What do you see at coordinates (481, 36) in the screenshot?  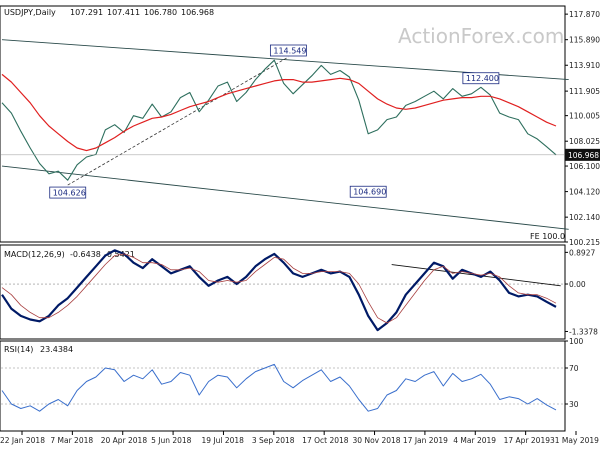 I see `watermark: ActionForex.com` at bounding box center [481, 36].